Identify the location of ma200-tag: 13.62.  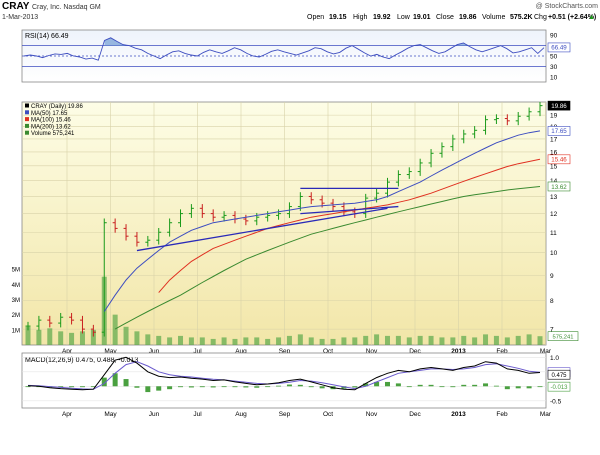
(559, 187).